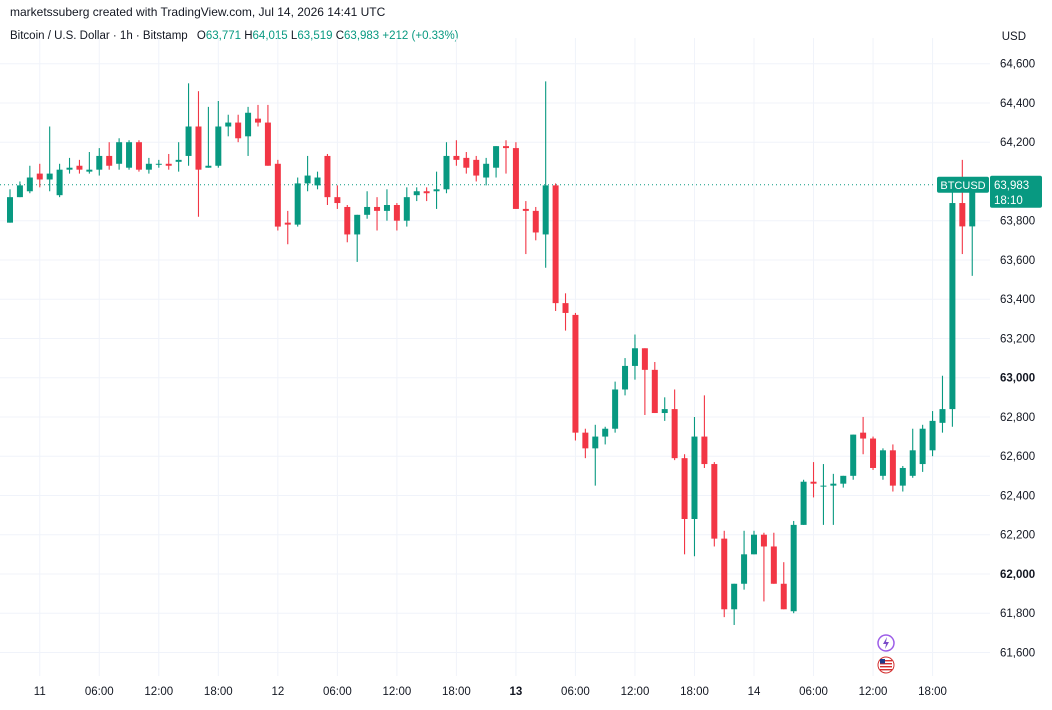 Image resolution: width=1052 pixels, height=710 pixels. Describe the element at coordinates (270, 36) in the screenshot. I see `high-value: 64,015` at that location.